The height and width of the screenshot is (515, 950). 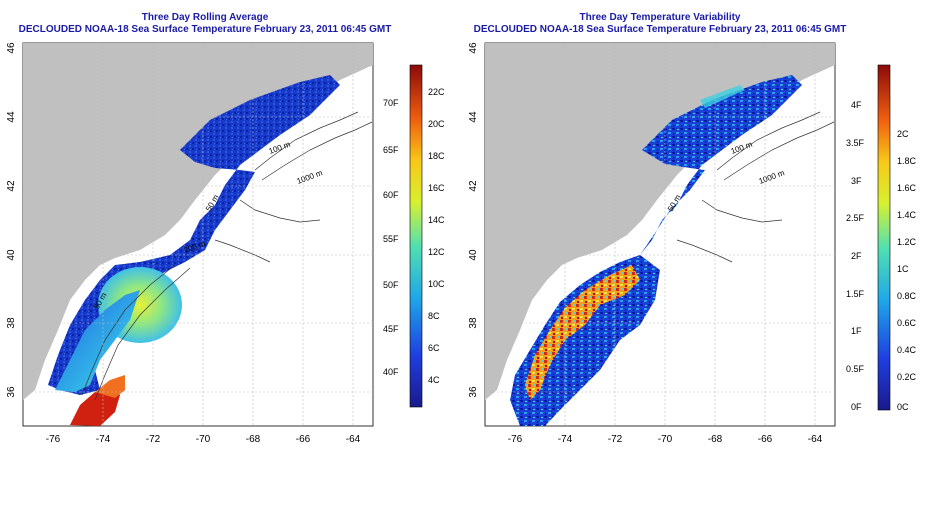 What do you see at coordinates (391, 239) in the screenshot?
I see `left-cb-f-3: 55F` at bounding box center [391, 239].